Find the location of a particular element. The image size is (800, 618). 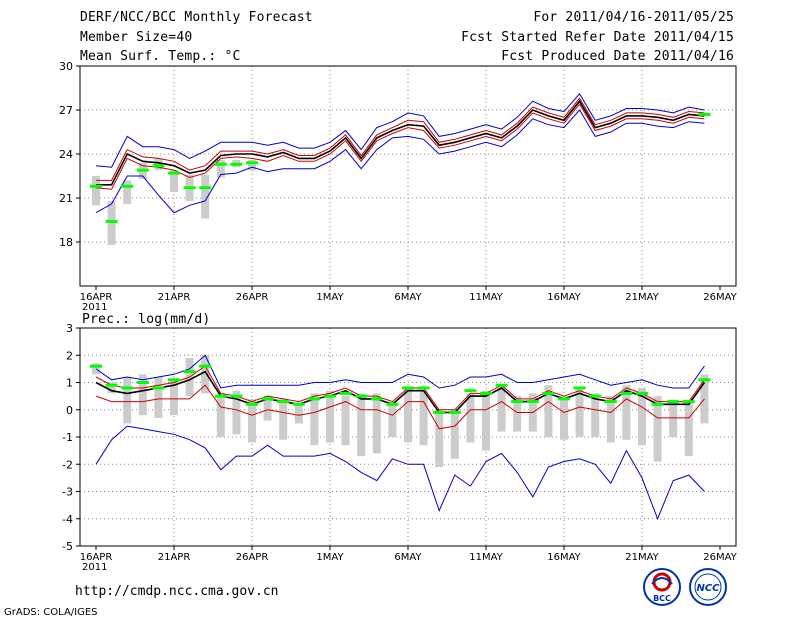

prec-xtick-label: 11MAY is located at coordinates (486, 557).